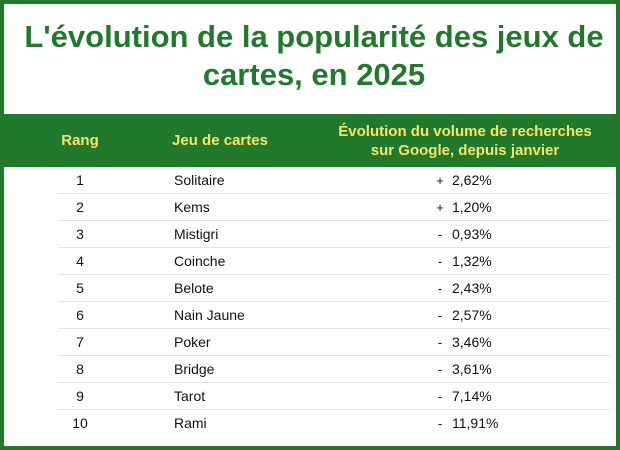 The width and height of the screenshot is (620, 450). I want to click on game-cell: Nain Jaune, so click(209, 315).